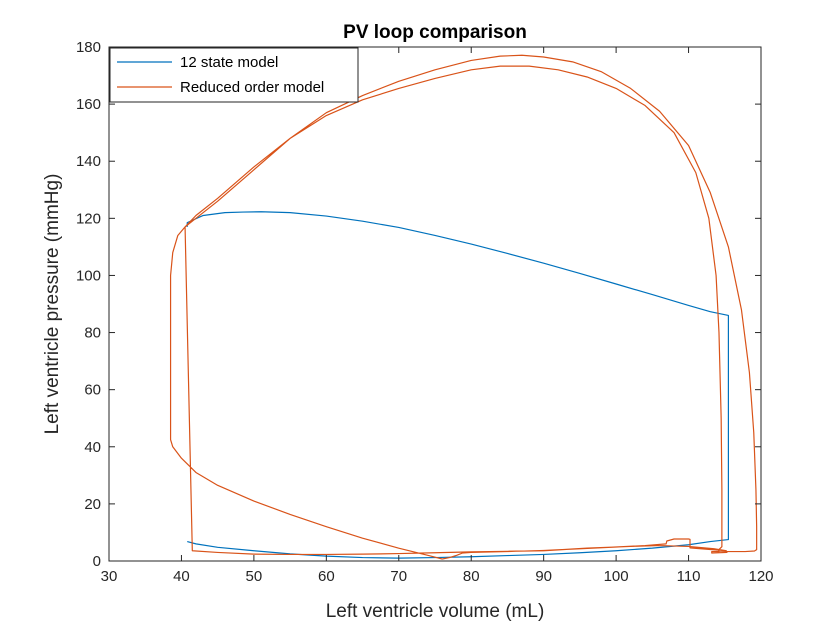 The image size is (840, 630). I want to click on x-tick-label-0: 30, so click(109, 576).